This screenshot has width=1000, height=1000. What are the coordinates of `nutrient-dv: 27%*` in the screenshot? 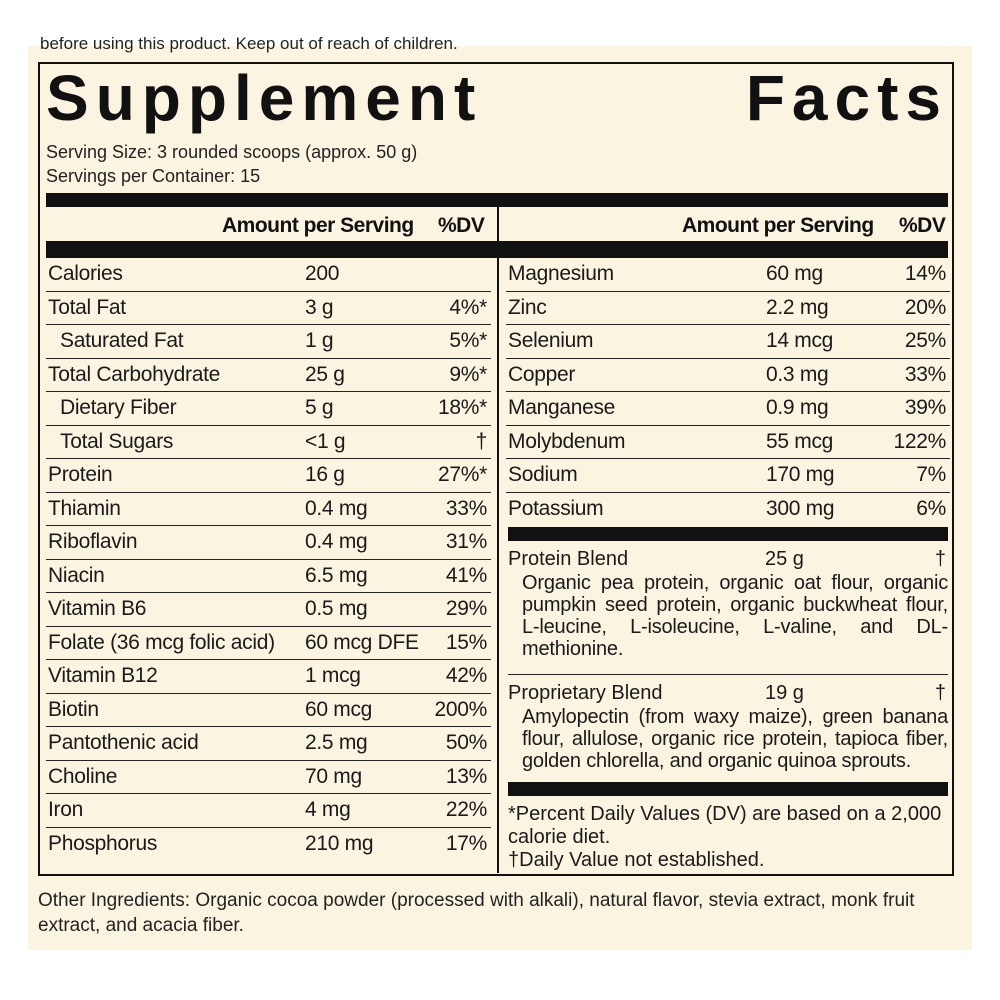 It's located at (462, 474).